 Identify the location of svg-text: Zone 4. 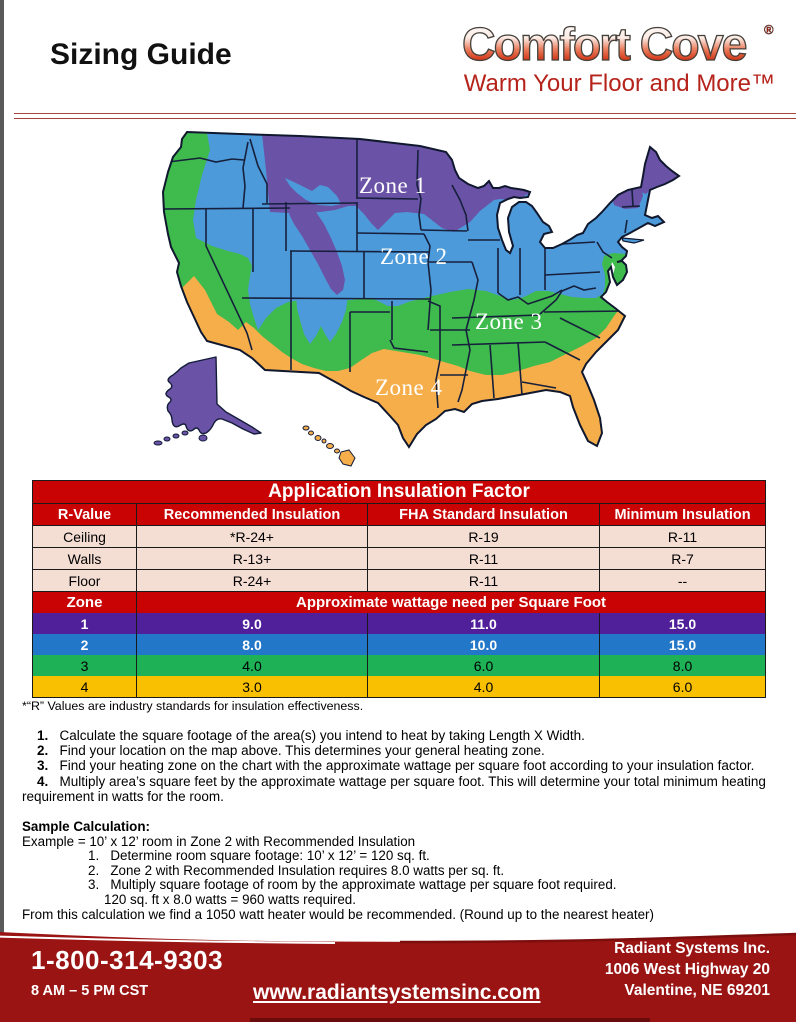
(409, 387).